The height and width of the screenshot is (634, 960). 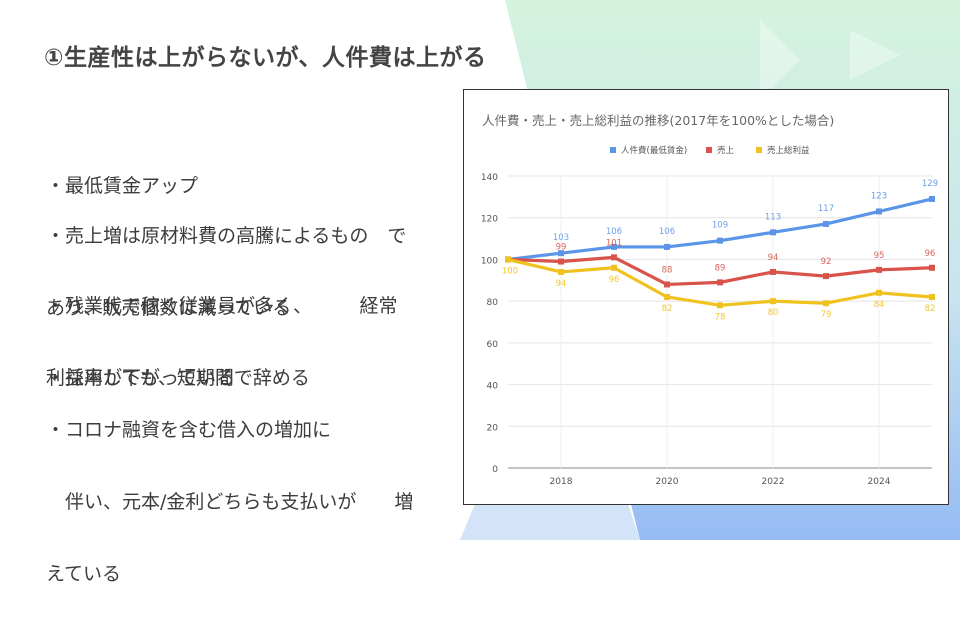 What do you see at coordinates (826, 209) in the screenshot?
I see `data-label: 117` at bounding box center [826, 209].